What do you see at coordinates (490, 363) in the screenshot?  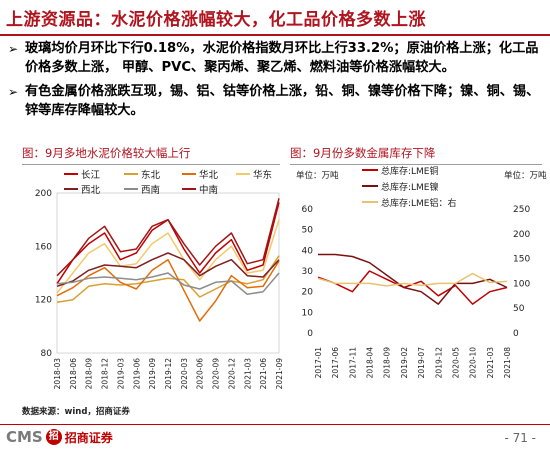 I see `right-x-tick-label: 2021-03` at bounding box center [490, 363].